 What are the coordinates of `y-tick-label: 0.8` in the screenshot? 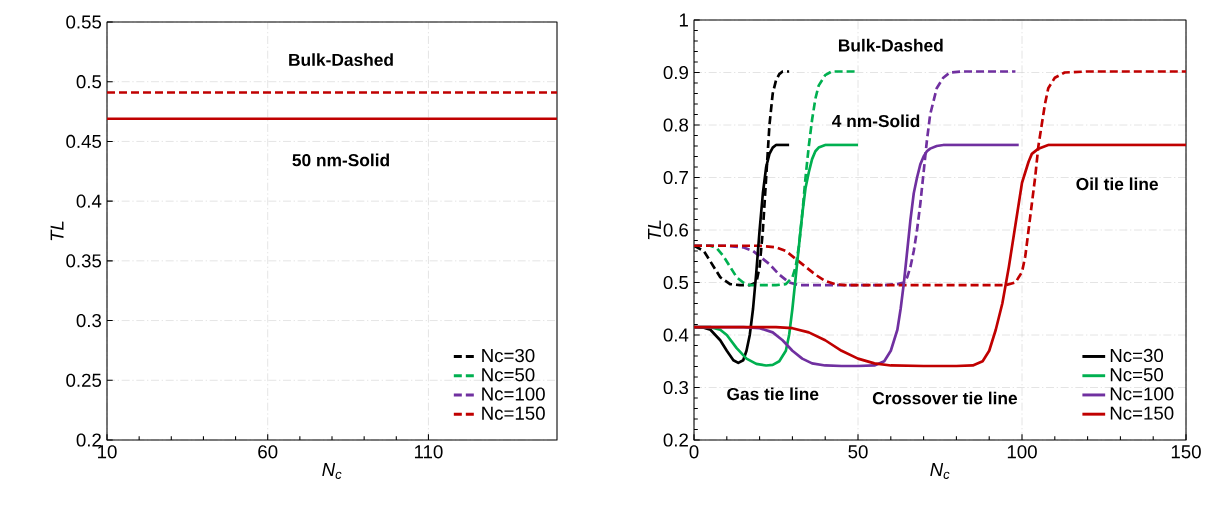 It's located at (676, 125).